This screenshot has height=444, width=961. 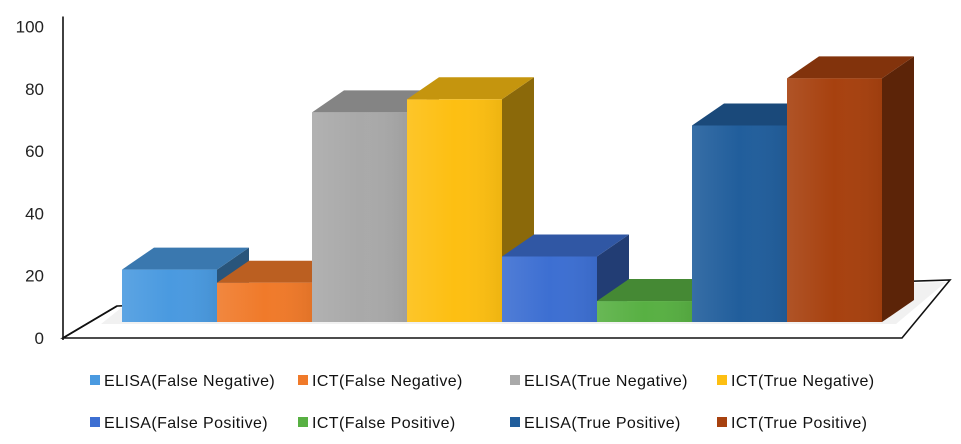 I want to click on y-tick-label: 40, so click(x=34, y=213).